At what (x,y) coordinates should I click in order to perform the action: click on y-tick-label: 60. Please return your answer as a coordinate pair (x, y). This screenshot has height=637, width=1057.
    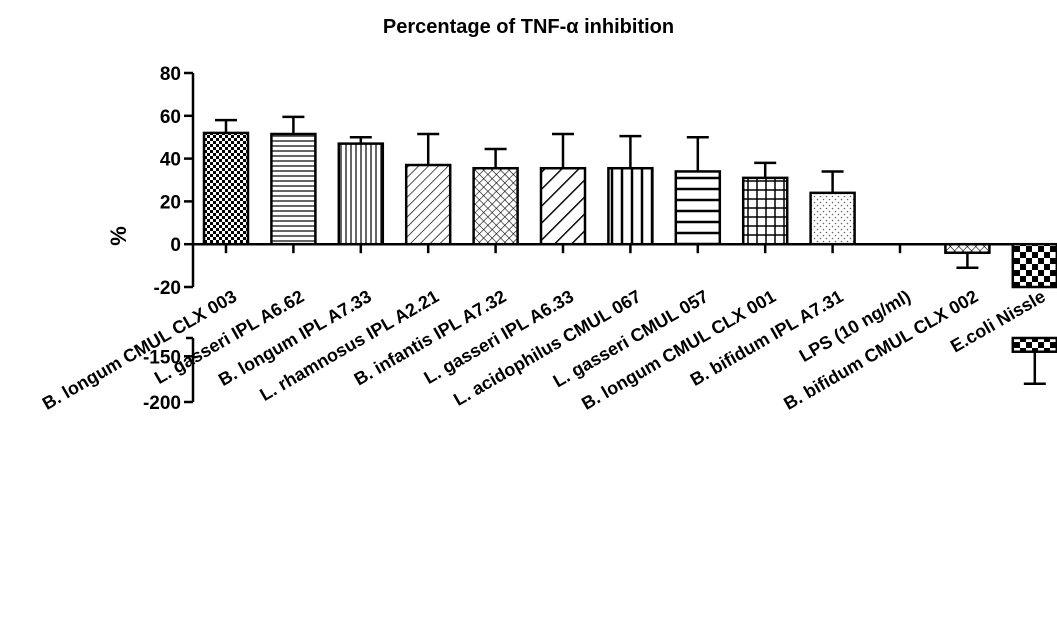
    Looking at the image, I should click on (170, 117).